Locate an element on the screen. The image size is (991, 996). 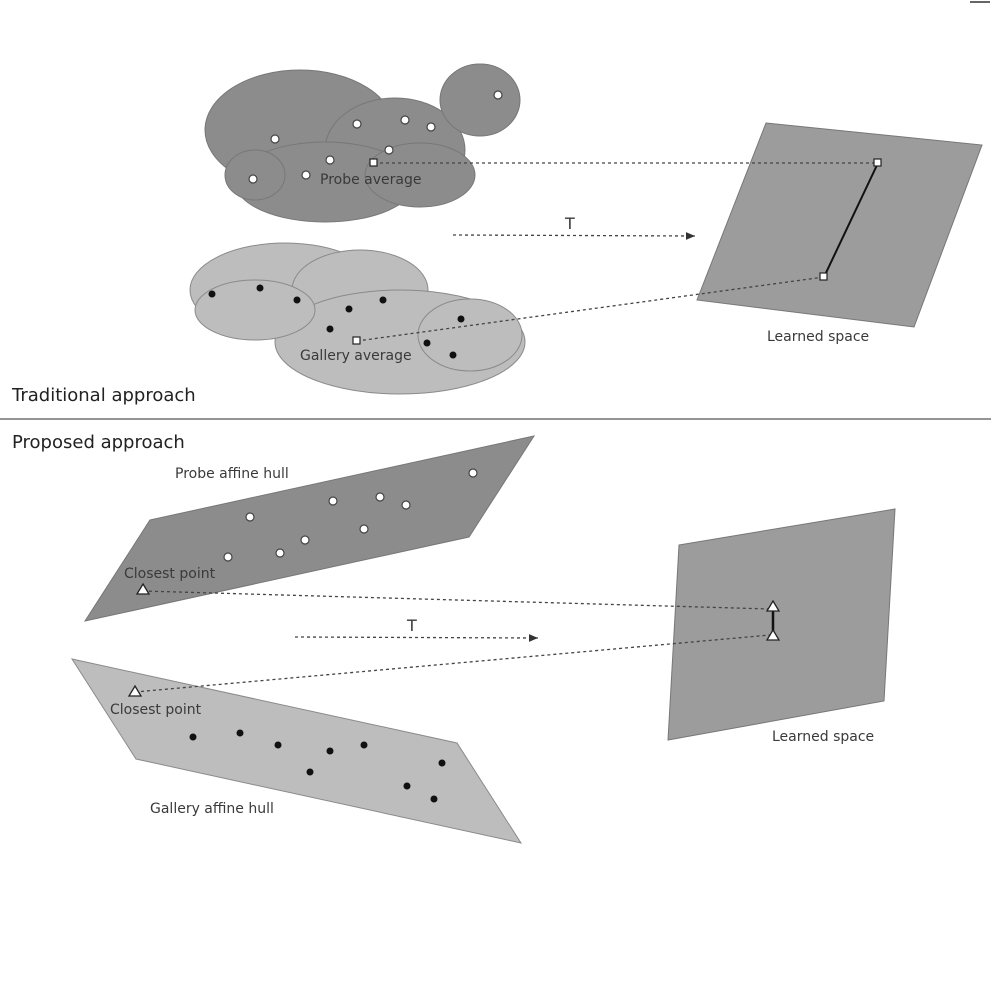
gallery-average-square is located at coordinates (356, 340).